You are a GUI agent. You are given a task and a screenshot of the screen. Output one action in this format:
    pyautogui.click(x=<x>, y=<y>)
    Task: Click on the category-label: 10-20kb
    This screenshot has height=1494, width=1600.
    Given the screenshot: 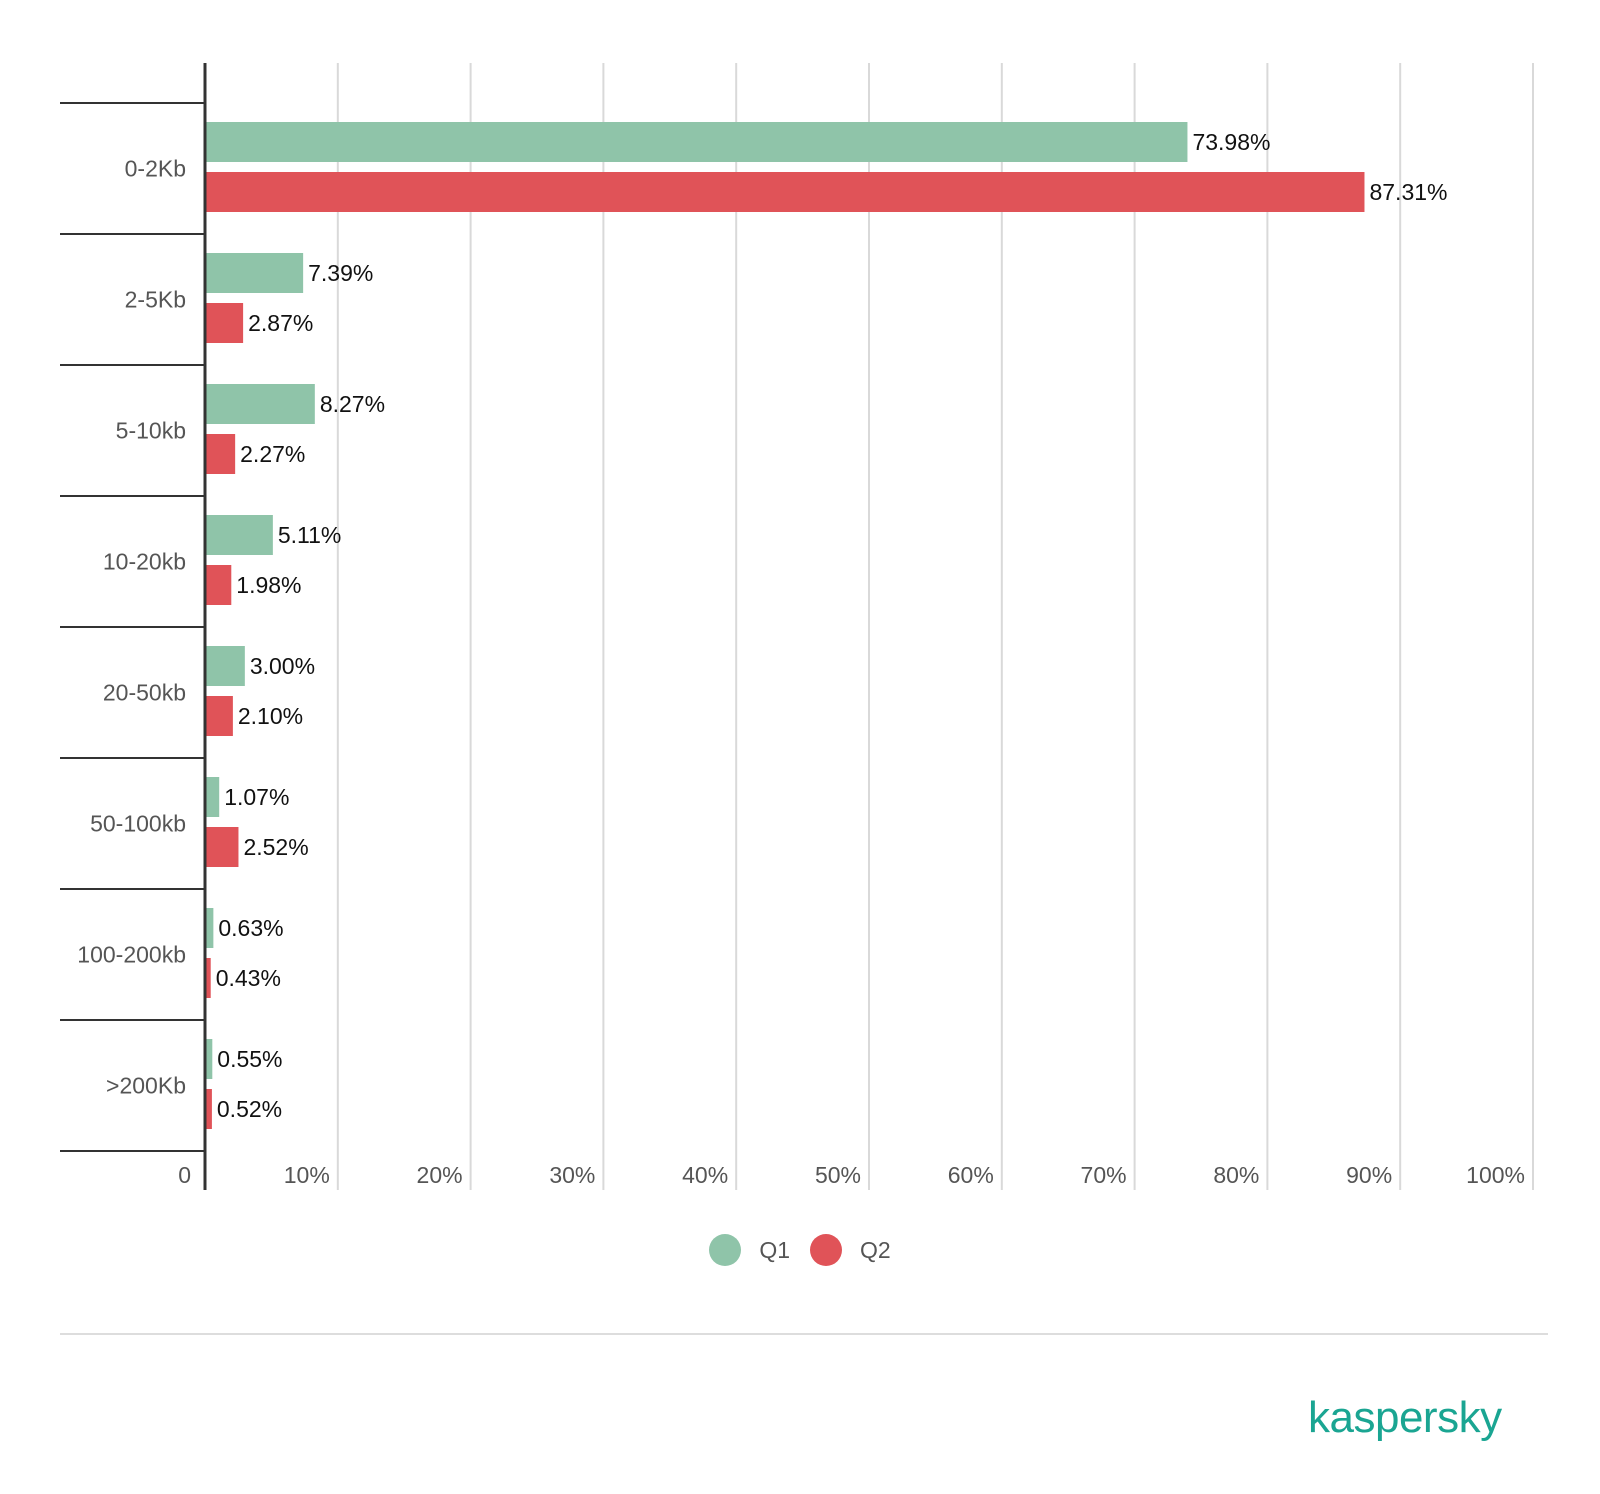 What is the action you would take?
    pyautogui.click(x=144, y=562)
    